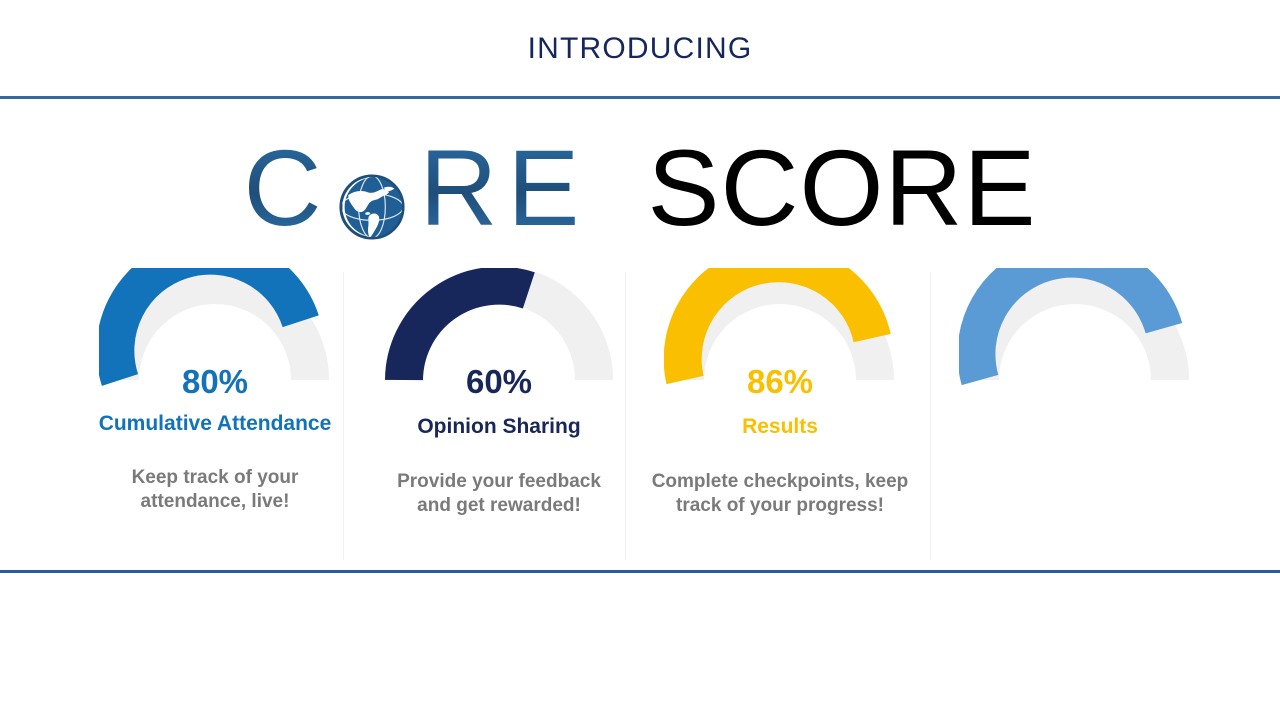 Image resolution: width=1280 pixels, height=720 pixels. Describe the element at coordinates (215, 490) in the screenshot. I see `gauge-description: Keep track of your attendance, live!` at that location.